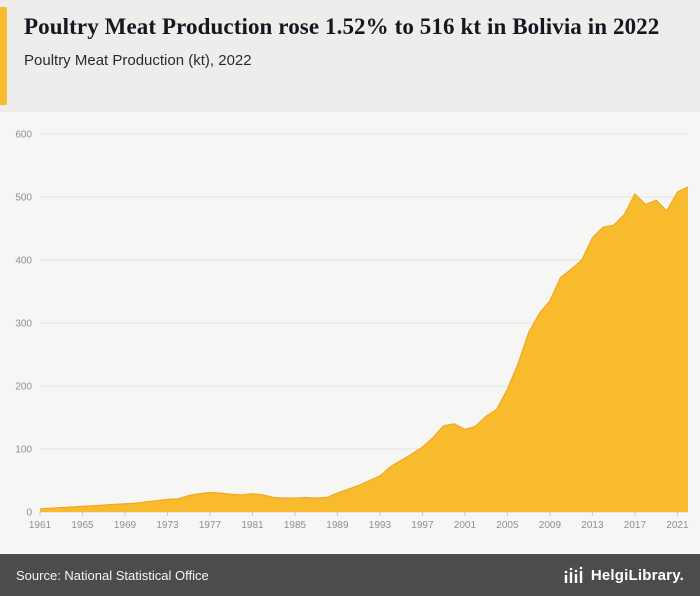  Describe the element at coordinates (82, 525) in the screenshot. I see `x-tick-label: 1965` at that location.